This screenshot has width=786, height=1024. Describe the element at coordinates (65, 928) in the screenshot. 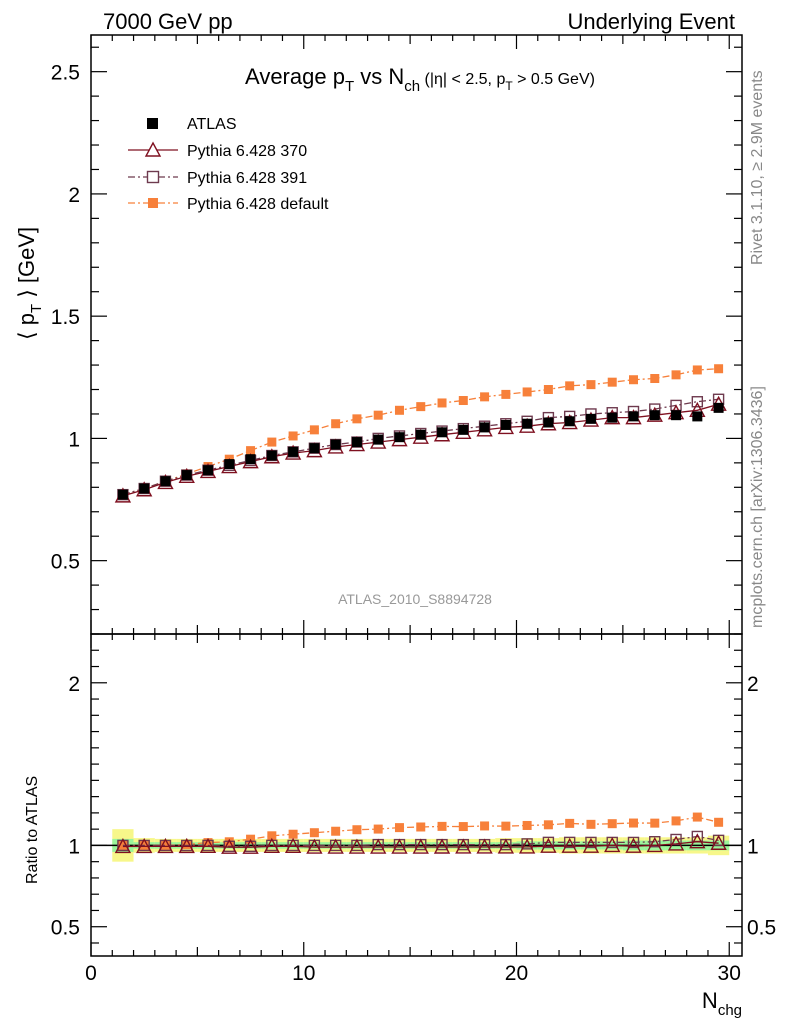

I see `ratio-y-tick-label: 0.5` at that location.